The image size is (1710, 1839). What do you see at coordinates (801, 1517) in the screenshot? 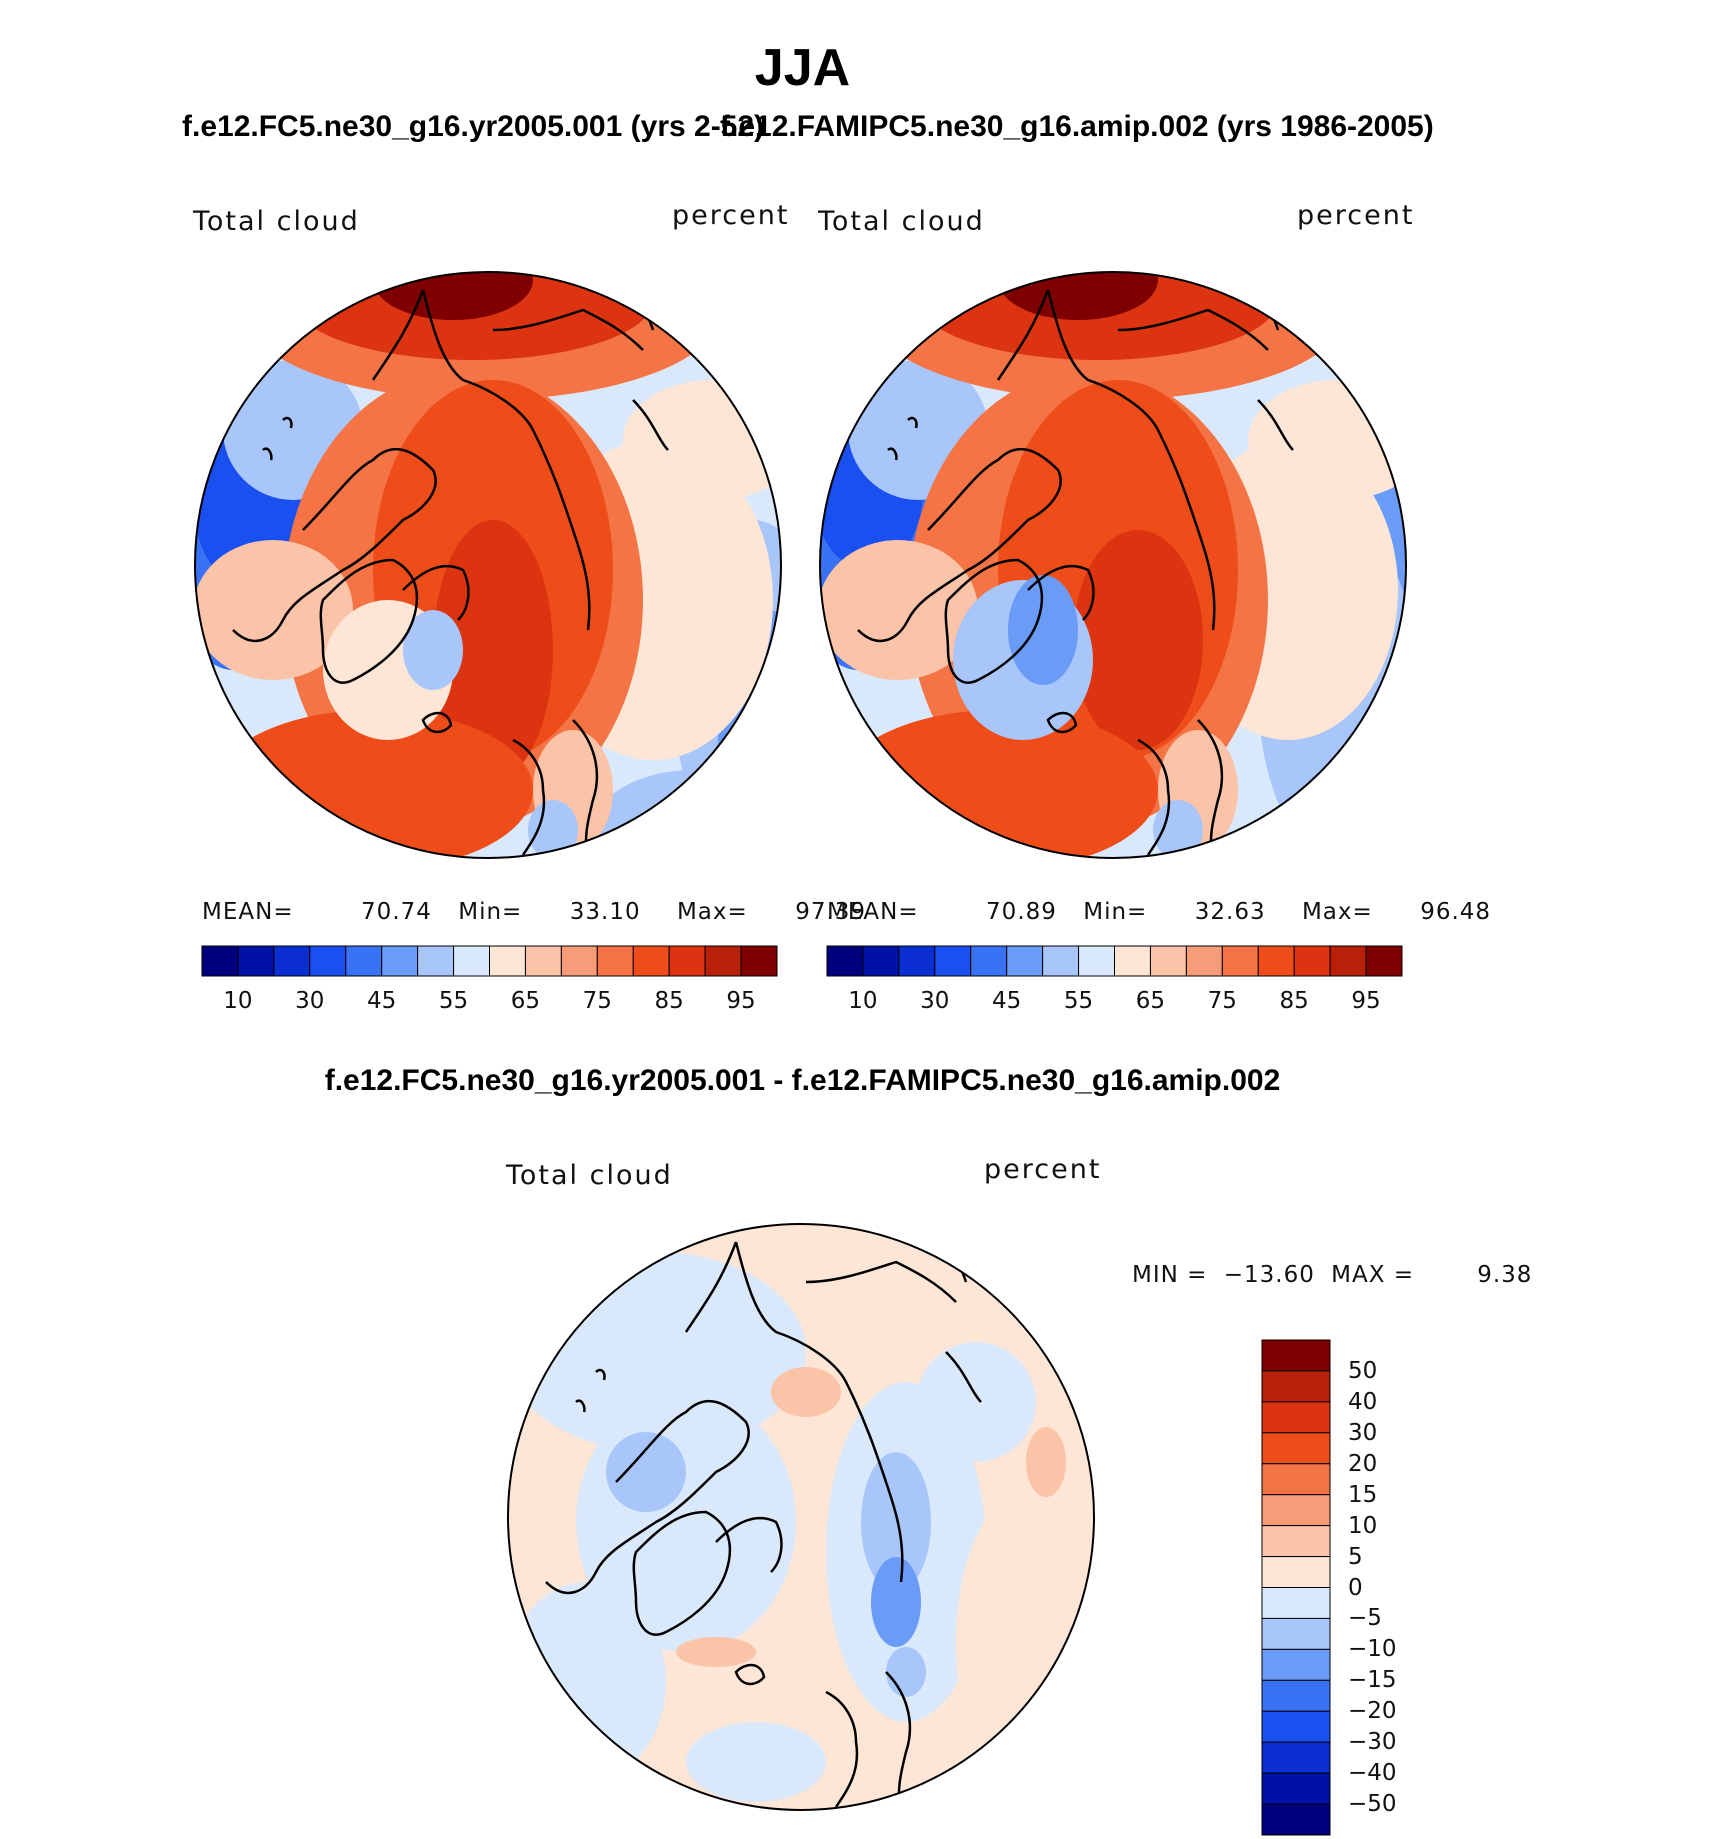
I see `diff-polar-map` at bounding box center [801, 1517].